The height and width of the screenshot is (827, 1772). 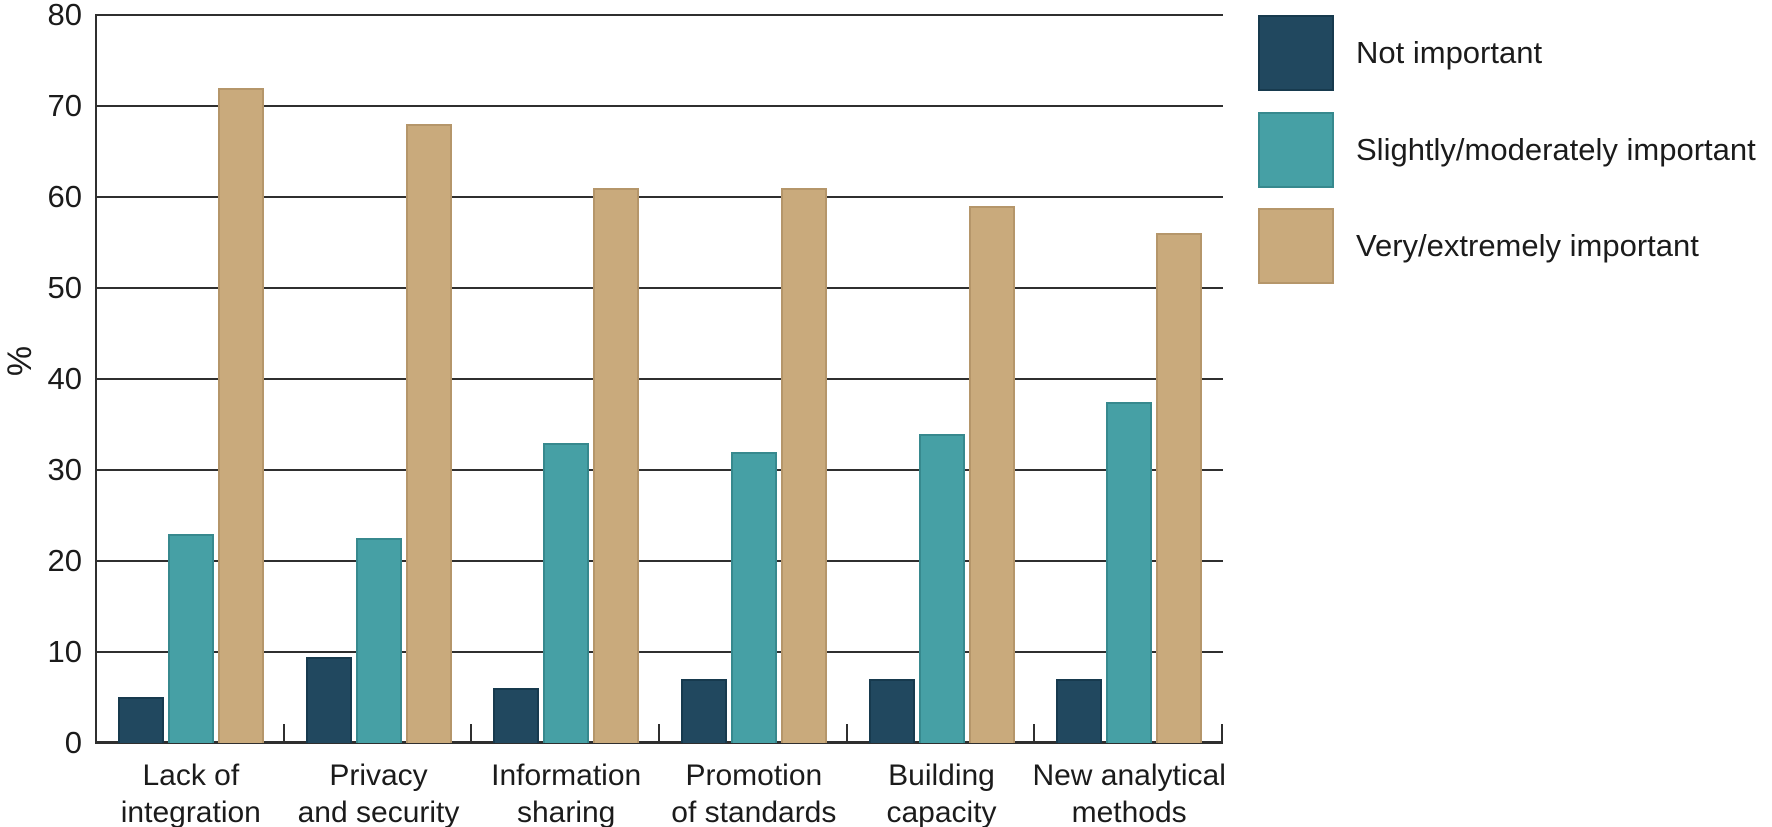 I want to click on category-label-6: New analytical methods, so click(x=1129, y=792).